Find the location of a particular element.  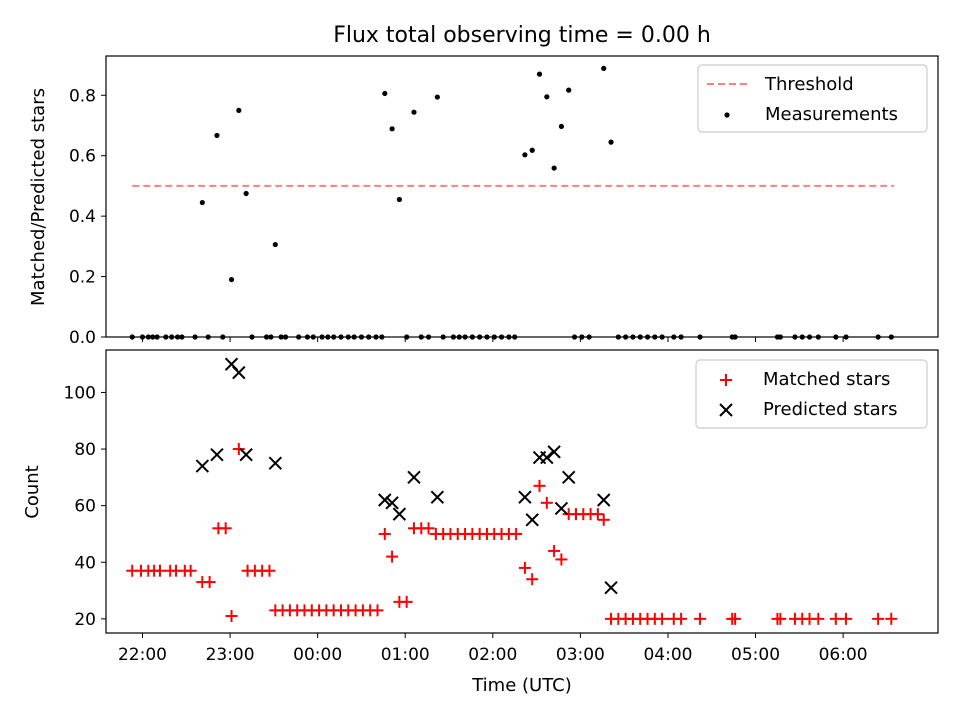

chart-title: Flux total observing time = 0.00 h is located at coordinates (522, 35).